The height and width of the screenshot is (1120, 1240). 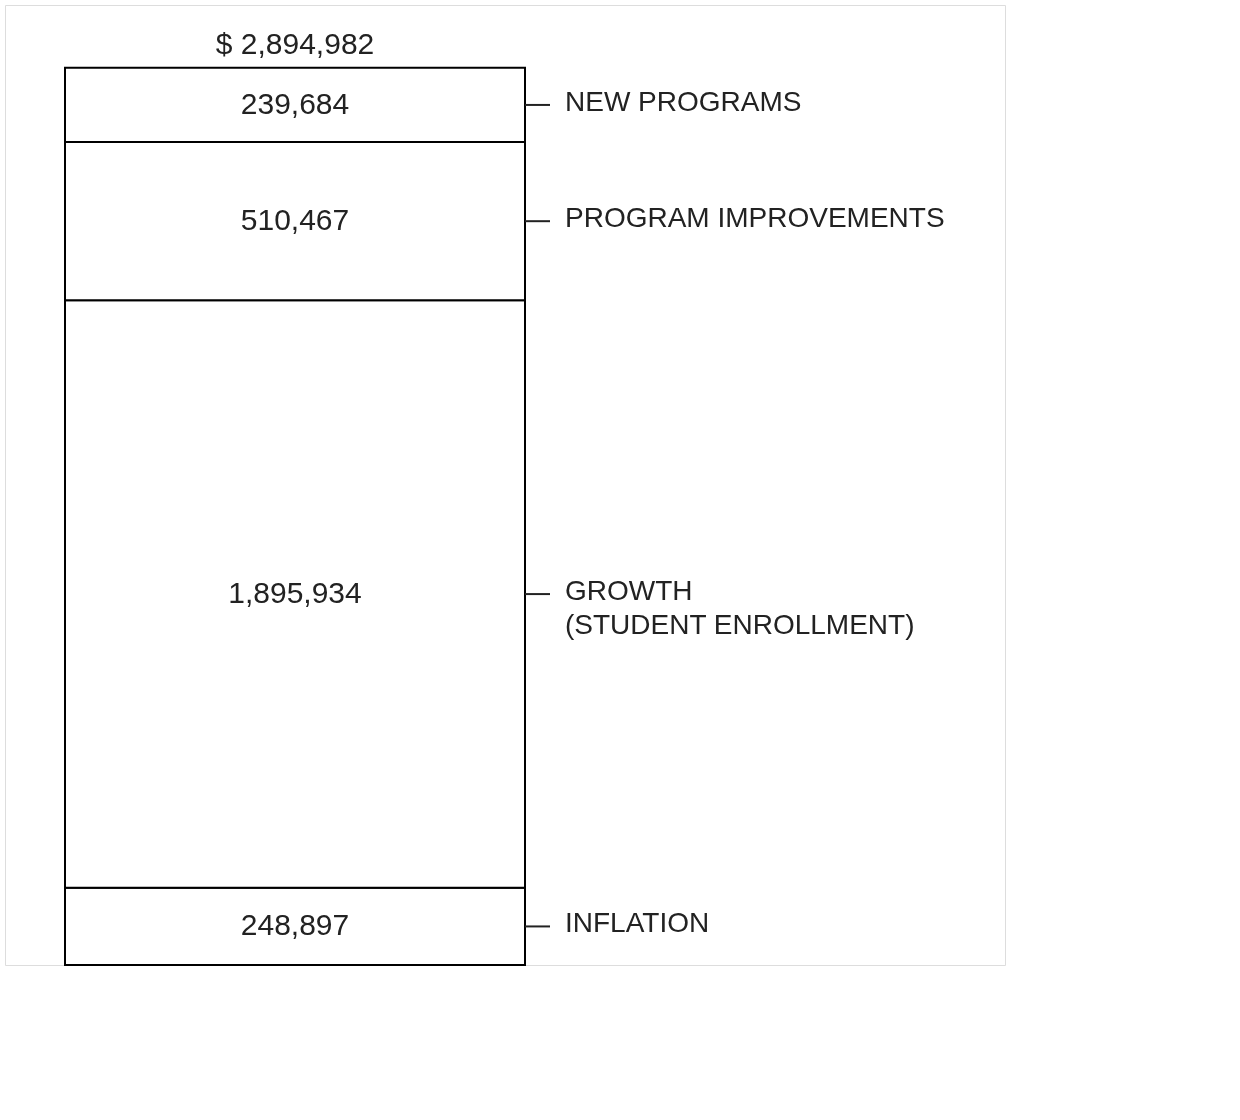 What do you see at coordinates (295, 43) in the screenshot?
I see `total-label: $ 2,894,982` at bounding box center [295, 43].